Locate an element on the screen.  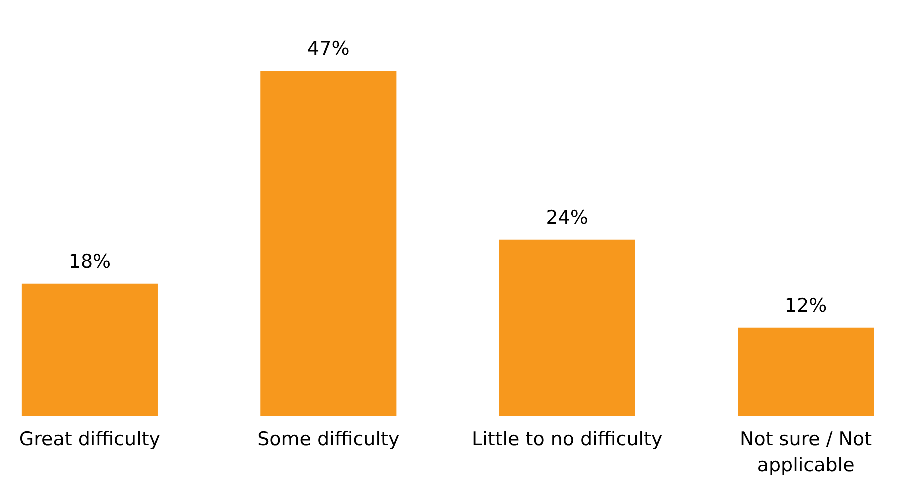
x-tick-label: Little to no difficulty is located at coordinates (567, 439).